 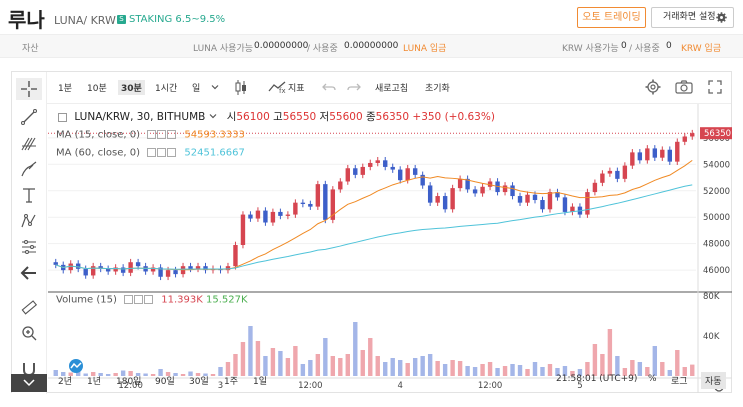 I want to click on crosshair-tool, so click(x=29, y=89).